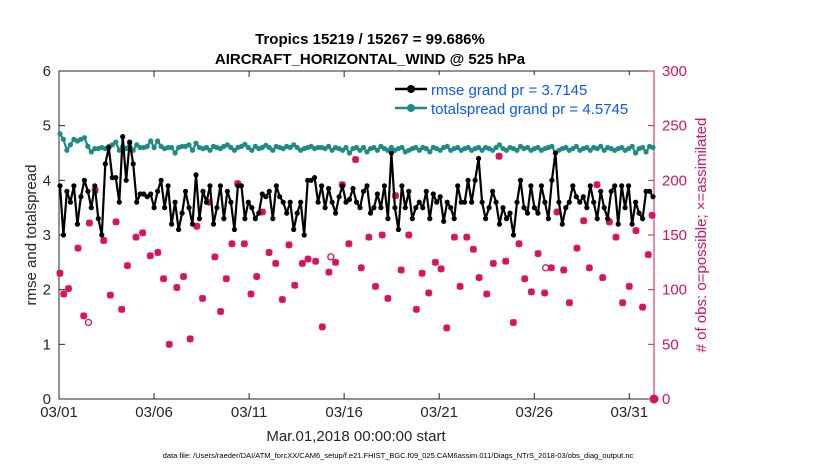 This screenshot has width=830, height=470. I want to click on x-tick-label: 03/21, so click(439, 412).